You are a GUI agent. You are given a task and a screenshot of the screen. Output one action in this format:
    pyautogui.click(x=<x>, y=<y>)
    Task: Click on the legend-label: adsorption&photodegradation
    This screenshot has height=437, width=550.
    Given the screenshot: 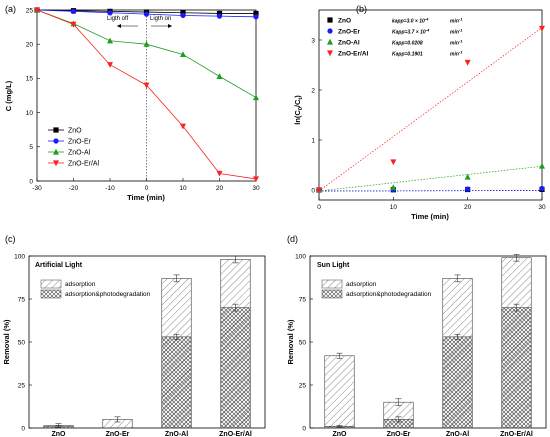 What is the action you would take?
    pyautogui.click(x=108, y=294)
    